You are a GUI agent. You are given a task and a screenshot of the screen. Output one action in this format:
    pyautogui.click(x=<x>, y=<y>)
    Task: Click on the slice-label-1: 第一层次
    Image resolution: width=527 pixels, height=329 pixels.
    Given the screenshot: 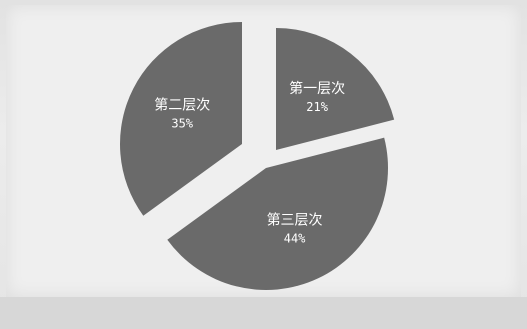 What is the action you would take?
    pyautogui.click(x=317, y=88)
    